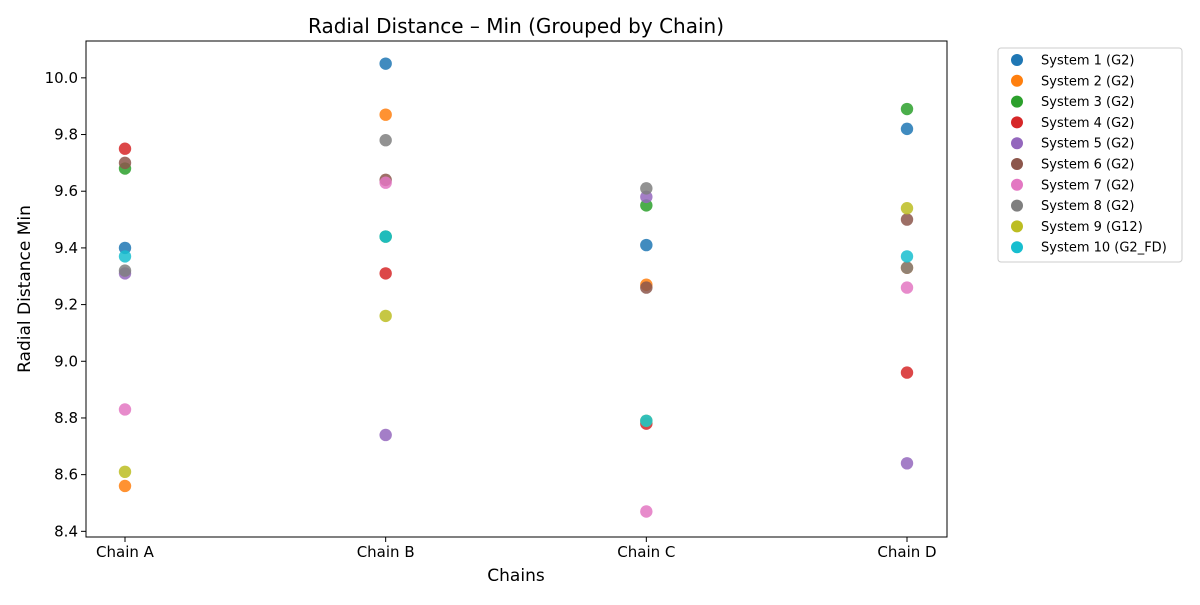  What do you see at coordinates (66, 191) in the screenshot?
I see `y-tick-label: 9.6` at bounding box center [66, 191].